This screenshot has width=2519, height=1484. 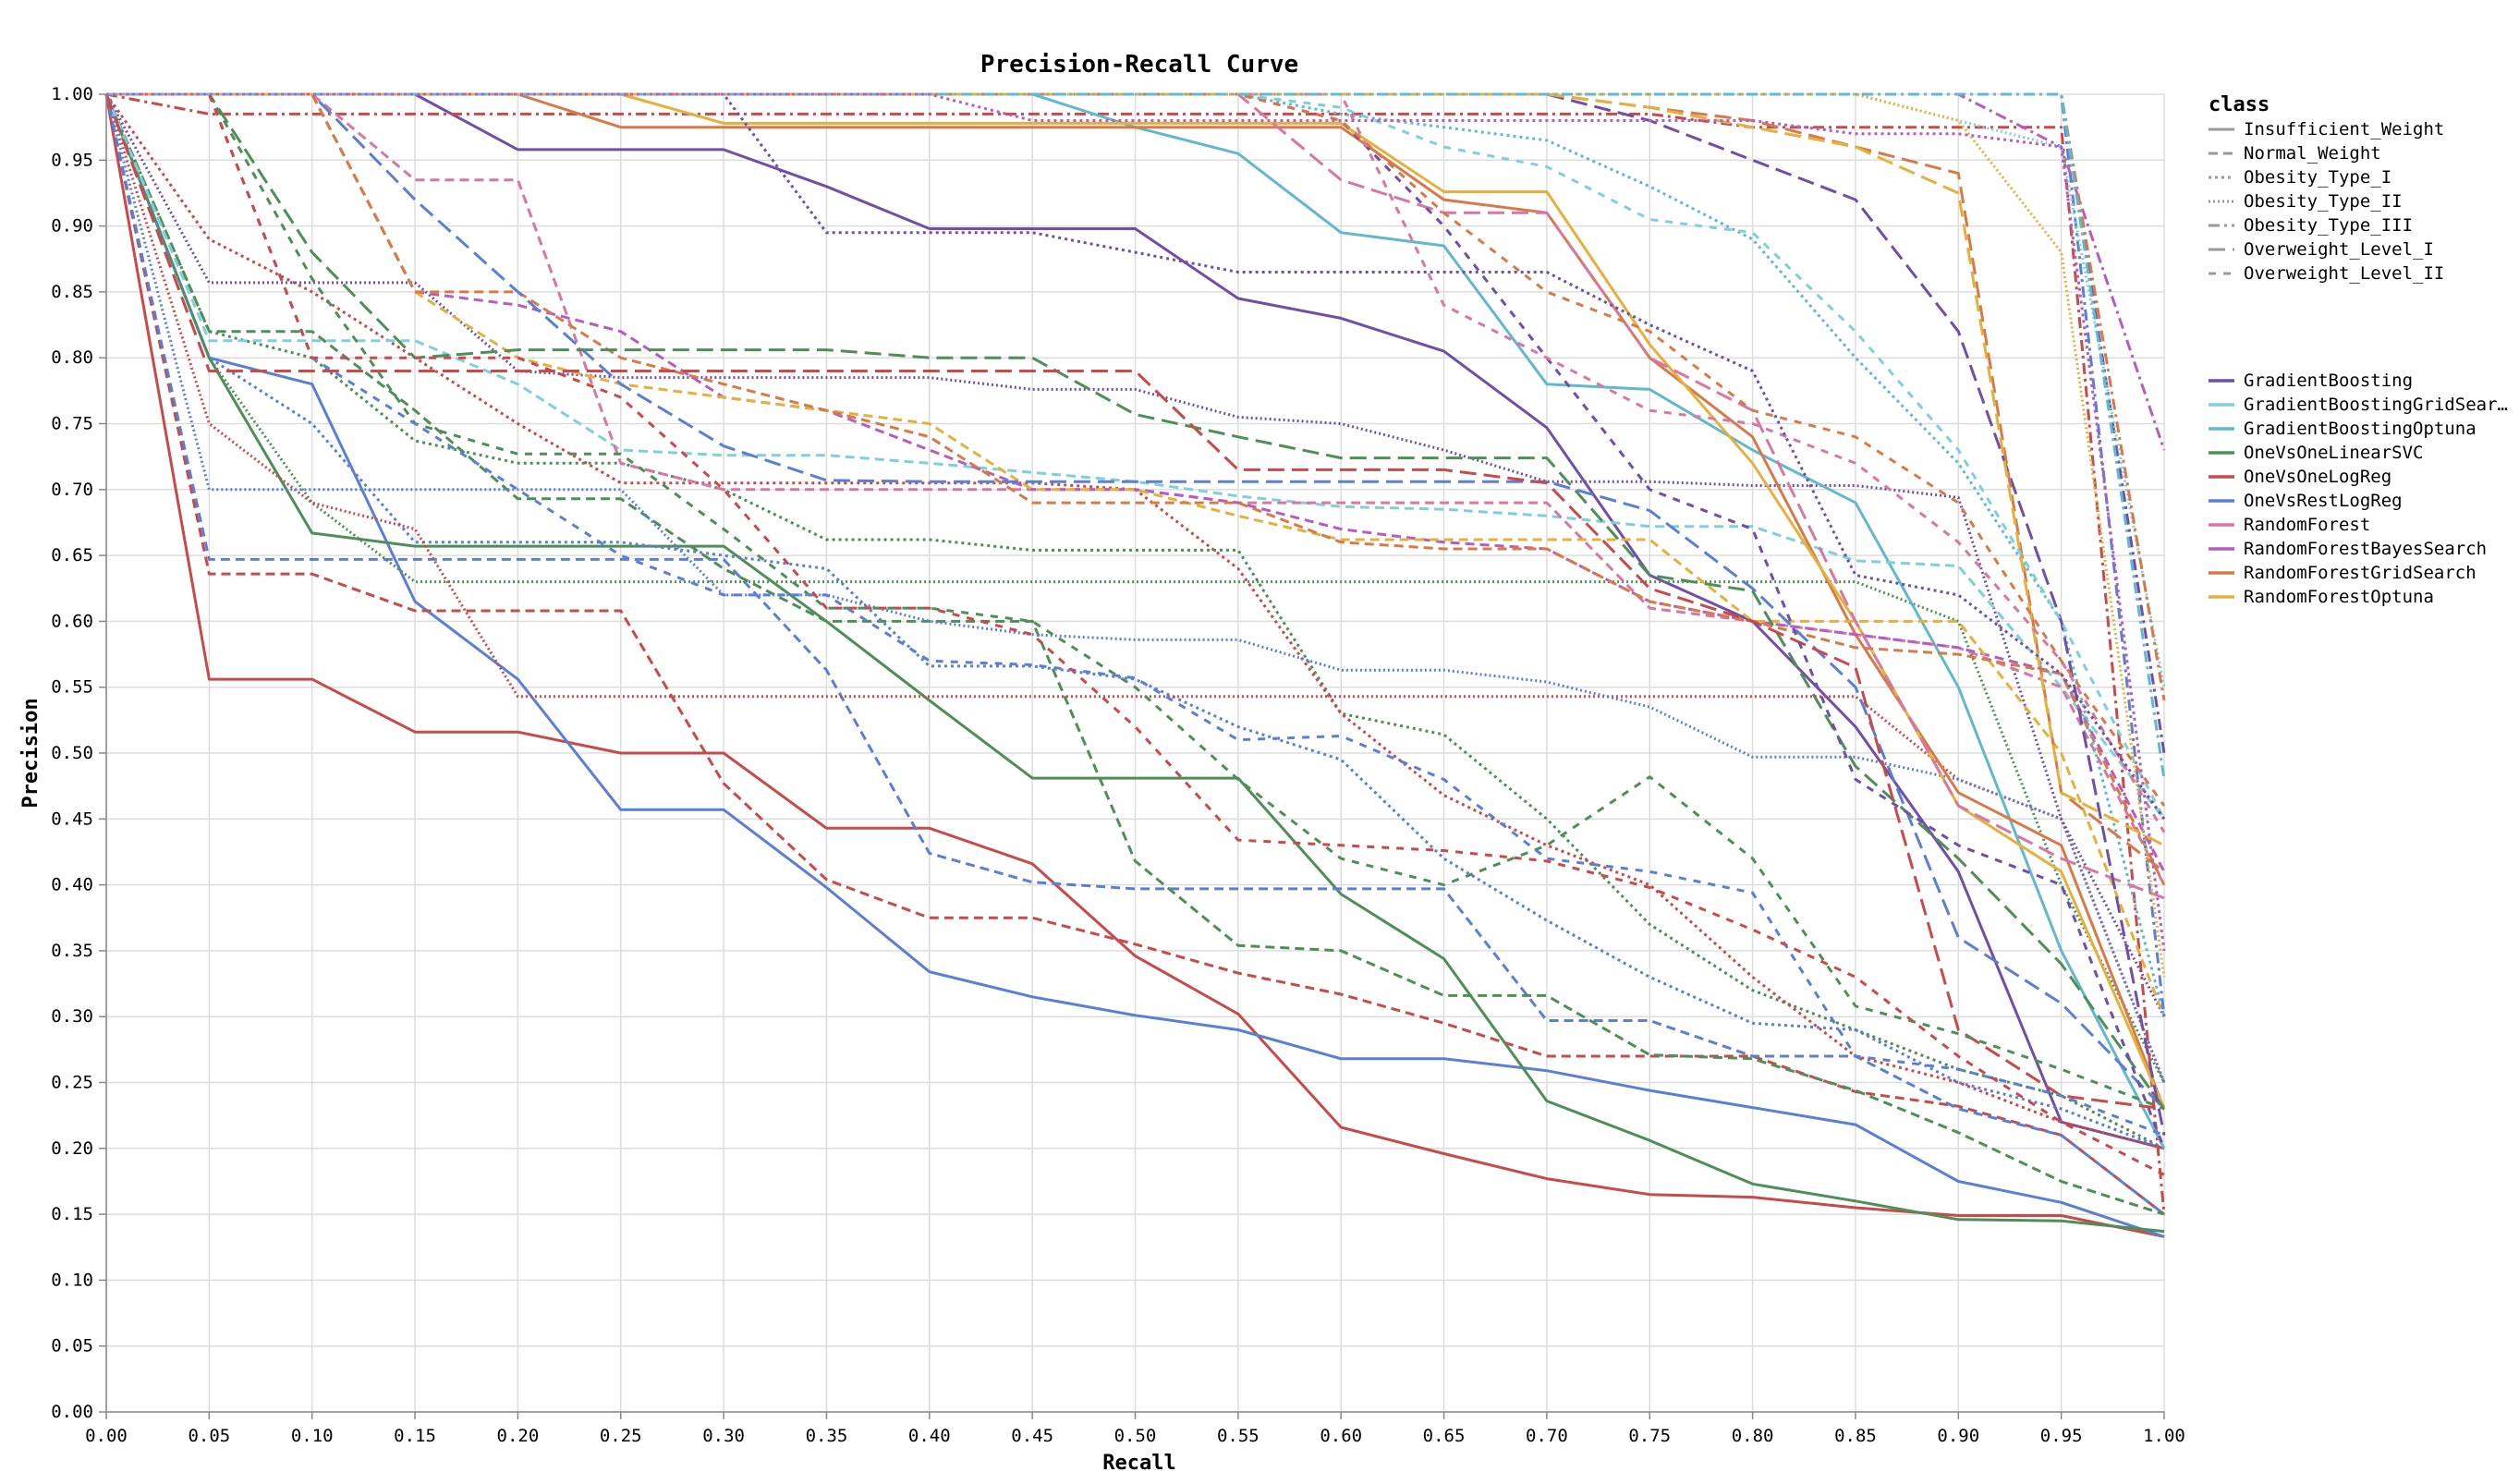 What do you see at coordinates (72, 621) in the screenshot?
I see `y-tick-label: 0.60` at bounding box center [72, 621].